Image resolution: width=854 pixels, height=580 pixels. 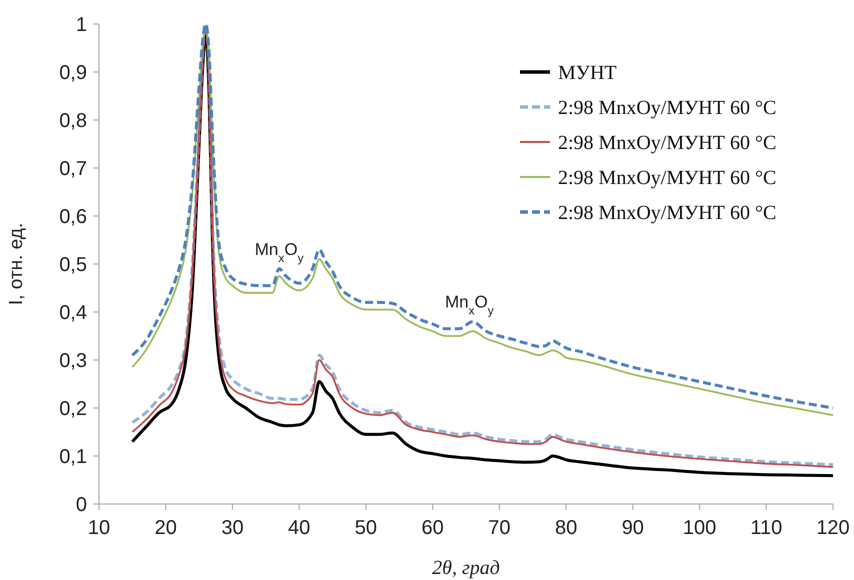 I want to click on y-tick-label: 1, so click(x=81, y=25).